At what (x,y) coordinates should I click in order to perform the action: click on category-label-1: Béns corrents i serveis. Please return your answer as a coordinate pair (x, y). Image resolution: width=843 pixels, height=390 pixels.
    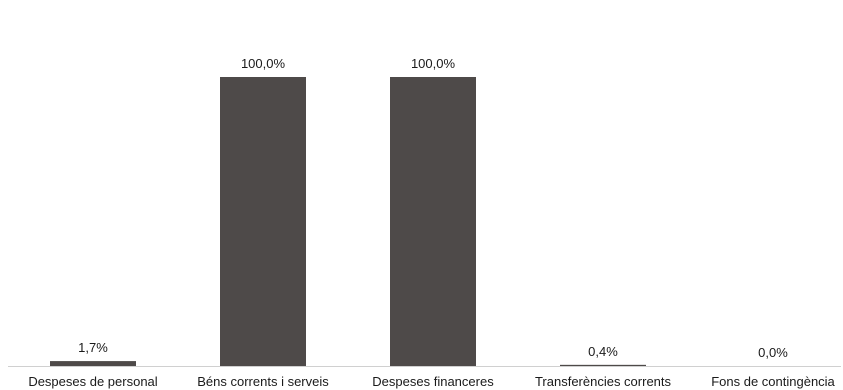
    Looking at the image, I should click on (263, 381).